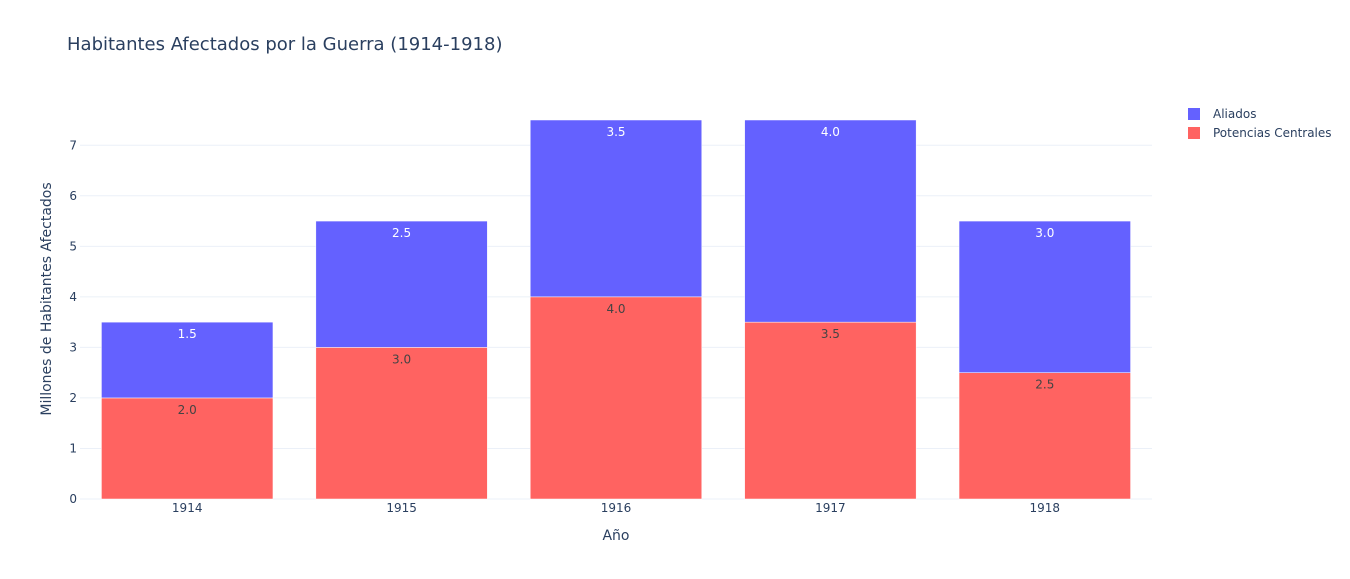 The image size is (1350, 579). Describe the element at coordinates (616, 398) in the screenshot. I see `bar-potencias-centrales-1916` at that location.